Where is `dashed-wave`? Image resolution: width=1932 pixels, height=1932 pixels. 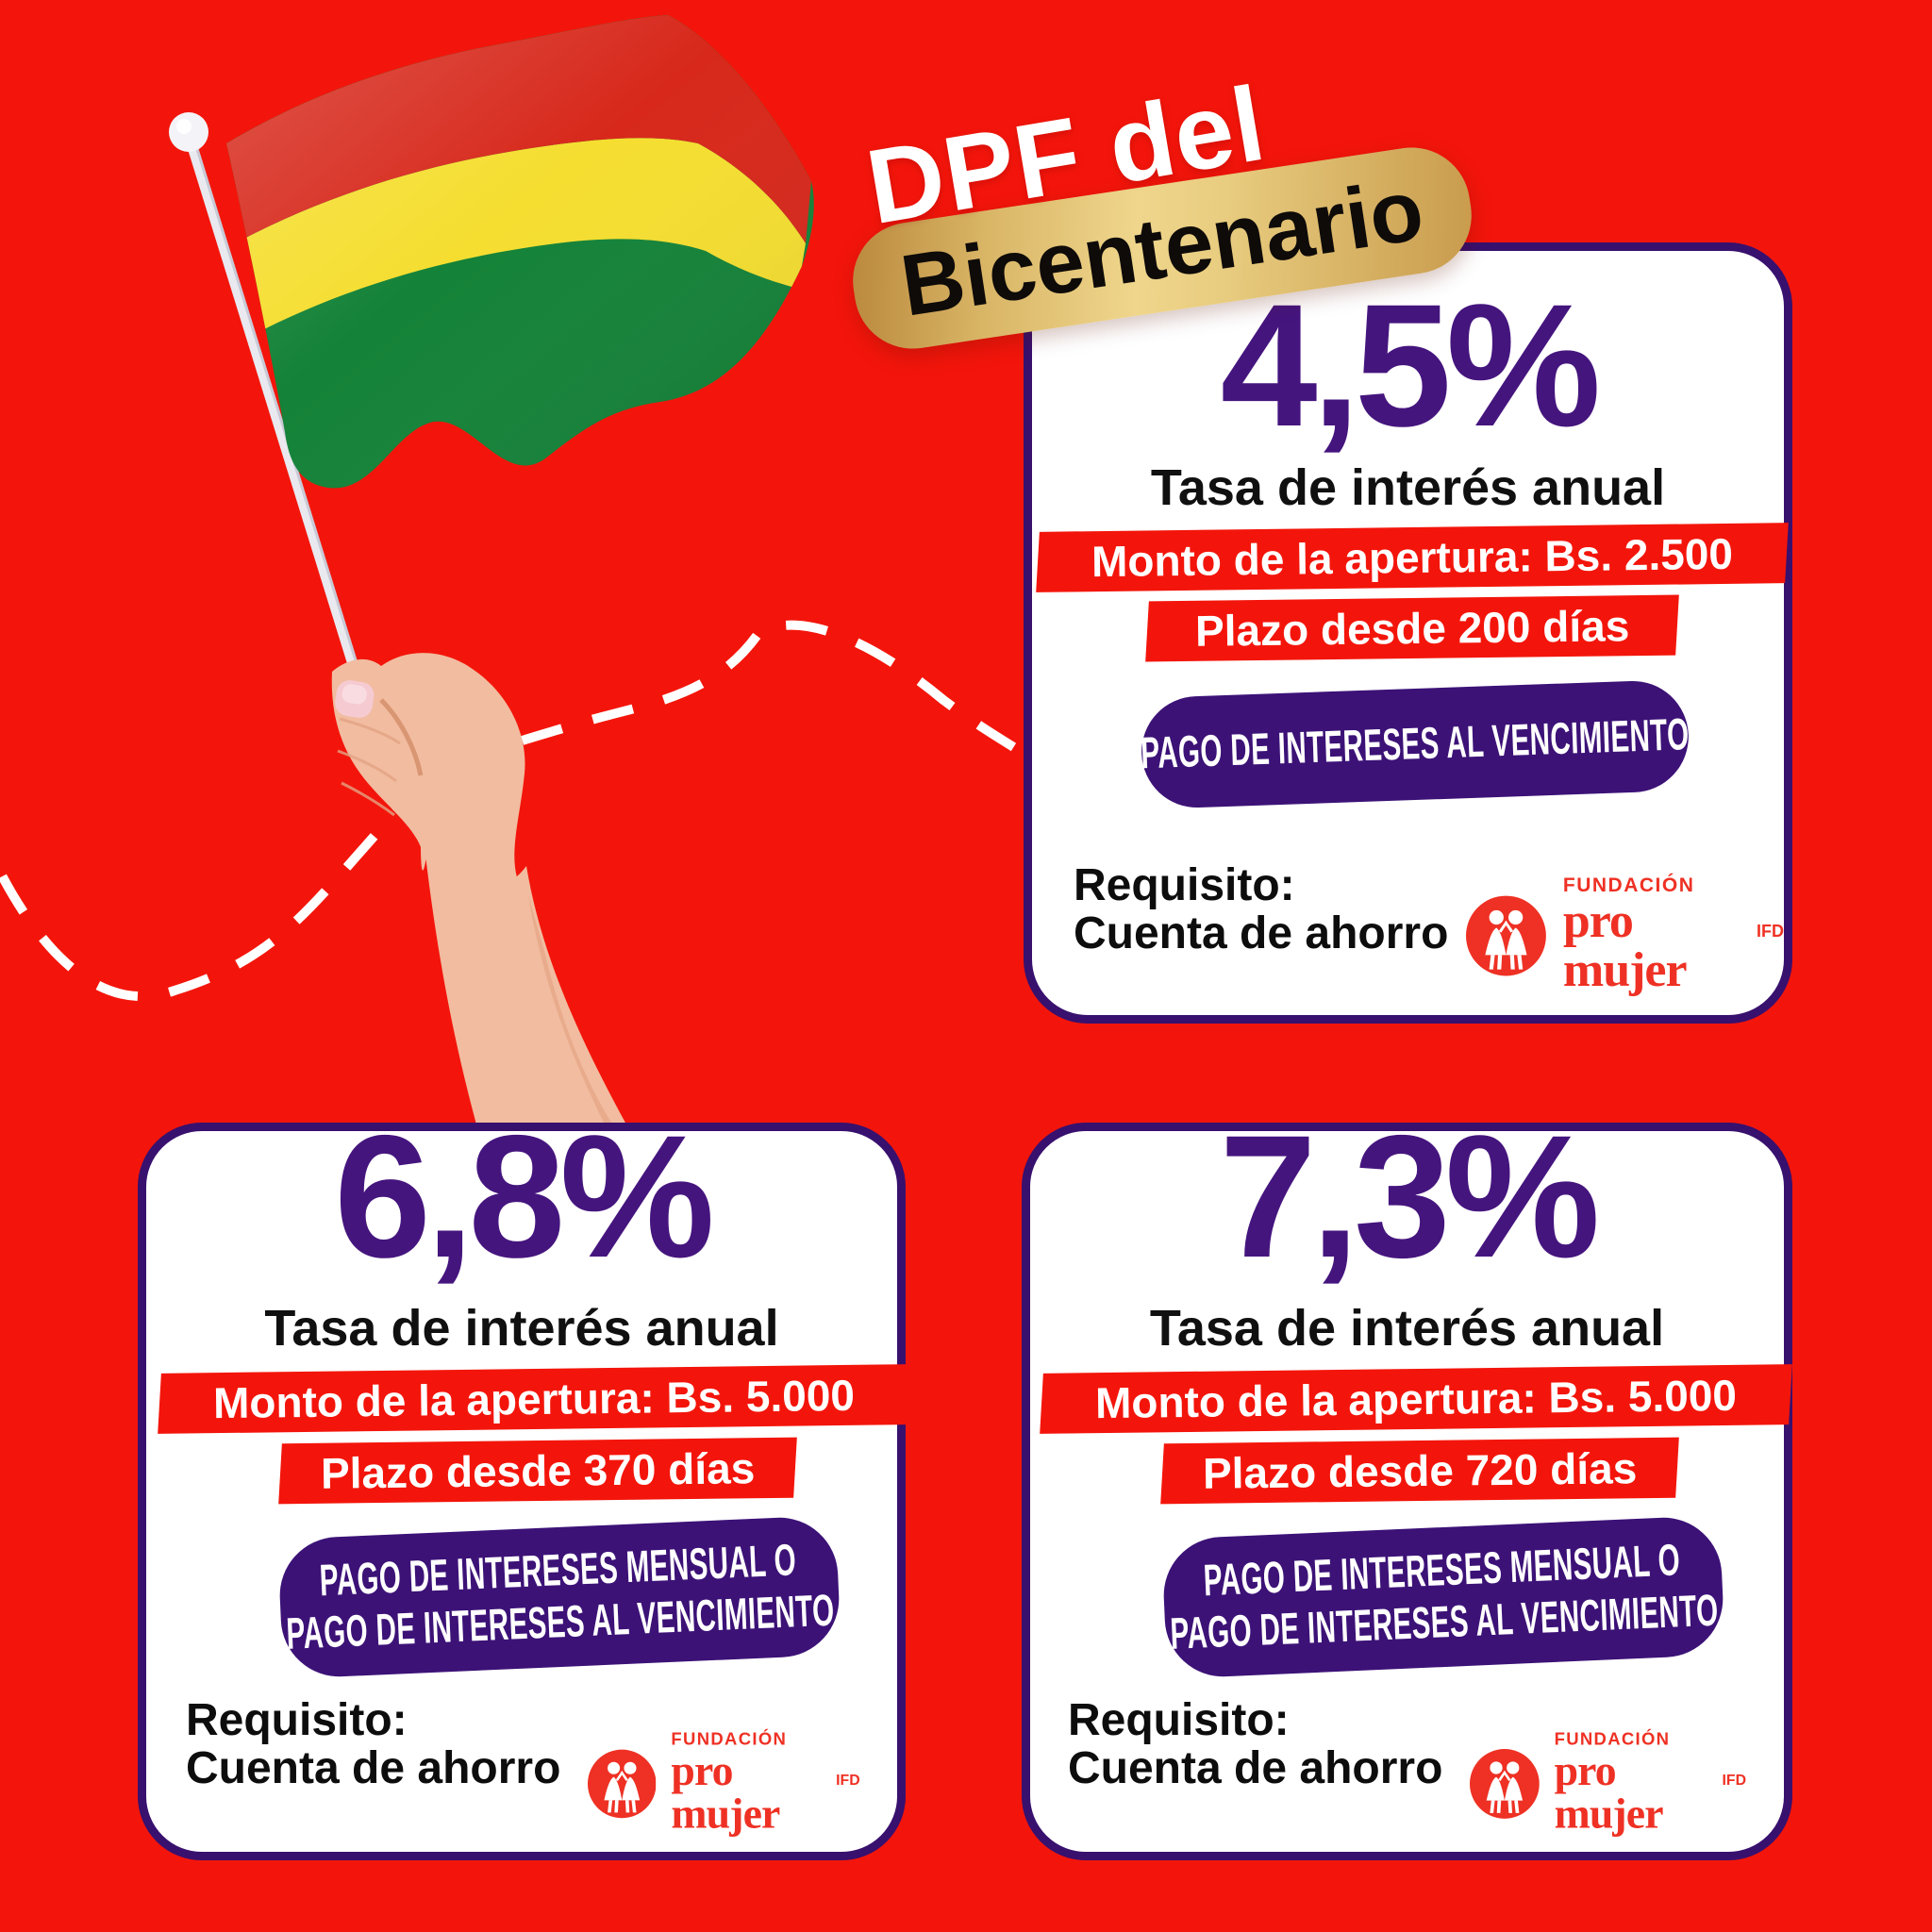 dashed-wave is located at coordinates (515, 811).